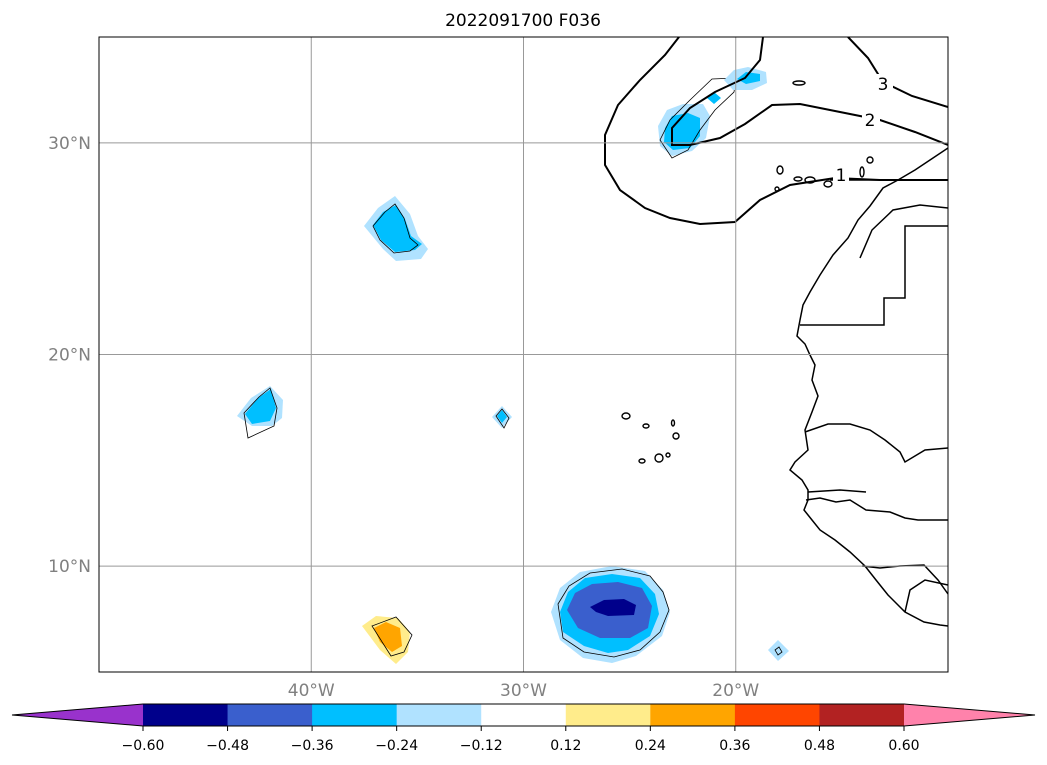 This screenshot has width=1047, height=765. I want to click on x-tick-label: 30°W, so click(523, 691).